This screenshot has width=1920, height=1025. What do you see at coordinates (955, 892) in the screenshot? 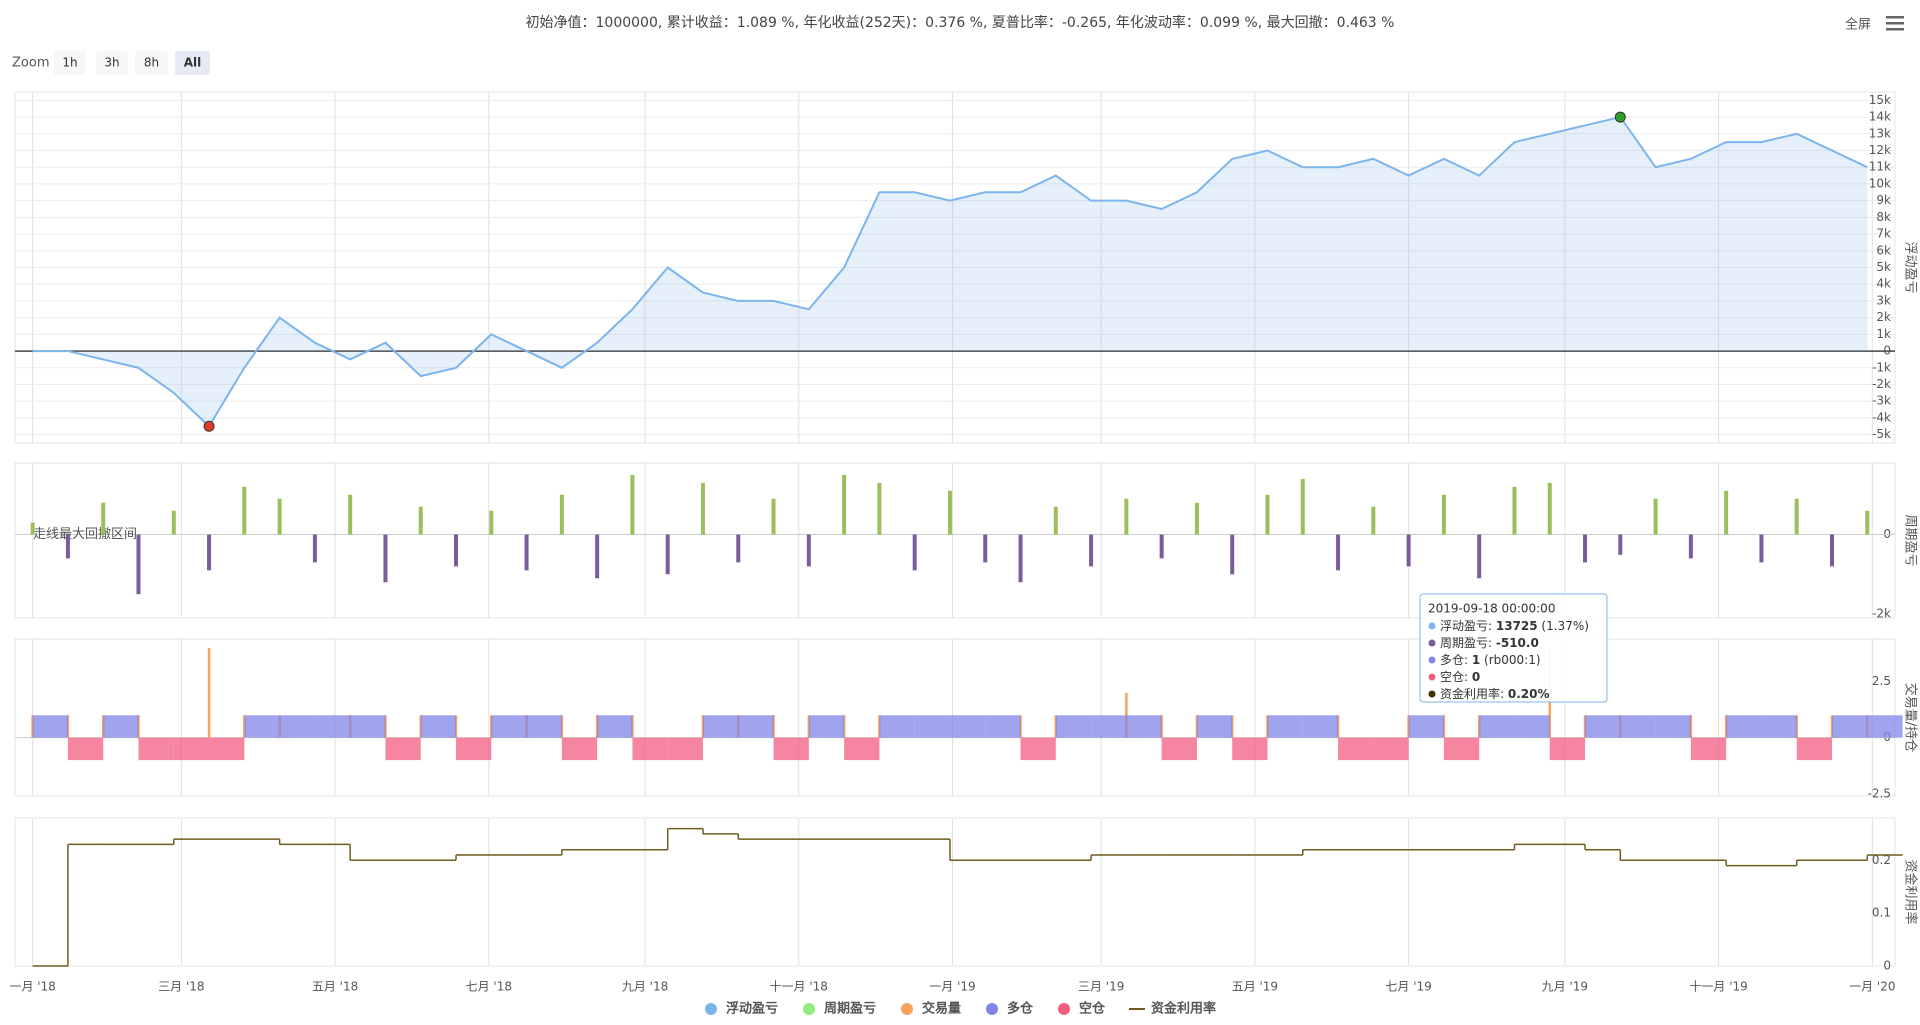
I see `panel-frame` at bounding box center [955, 892].